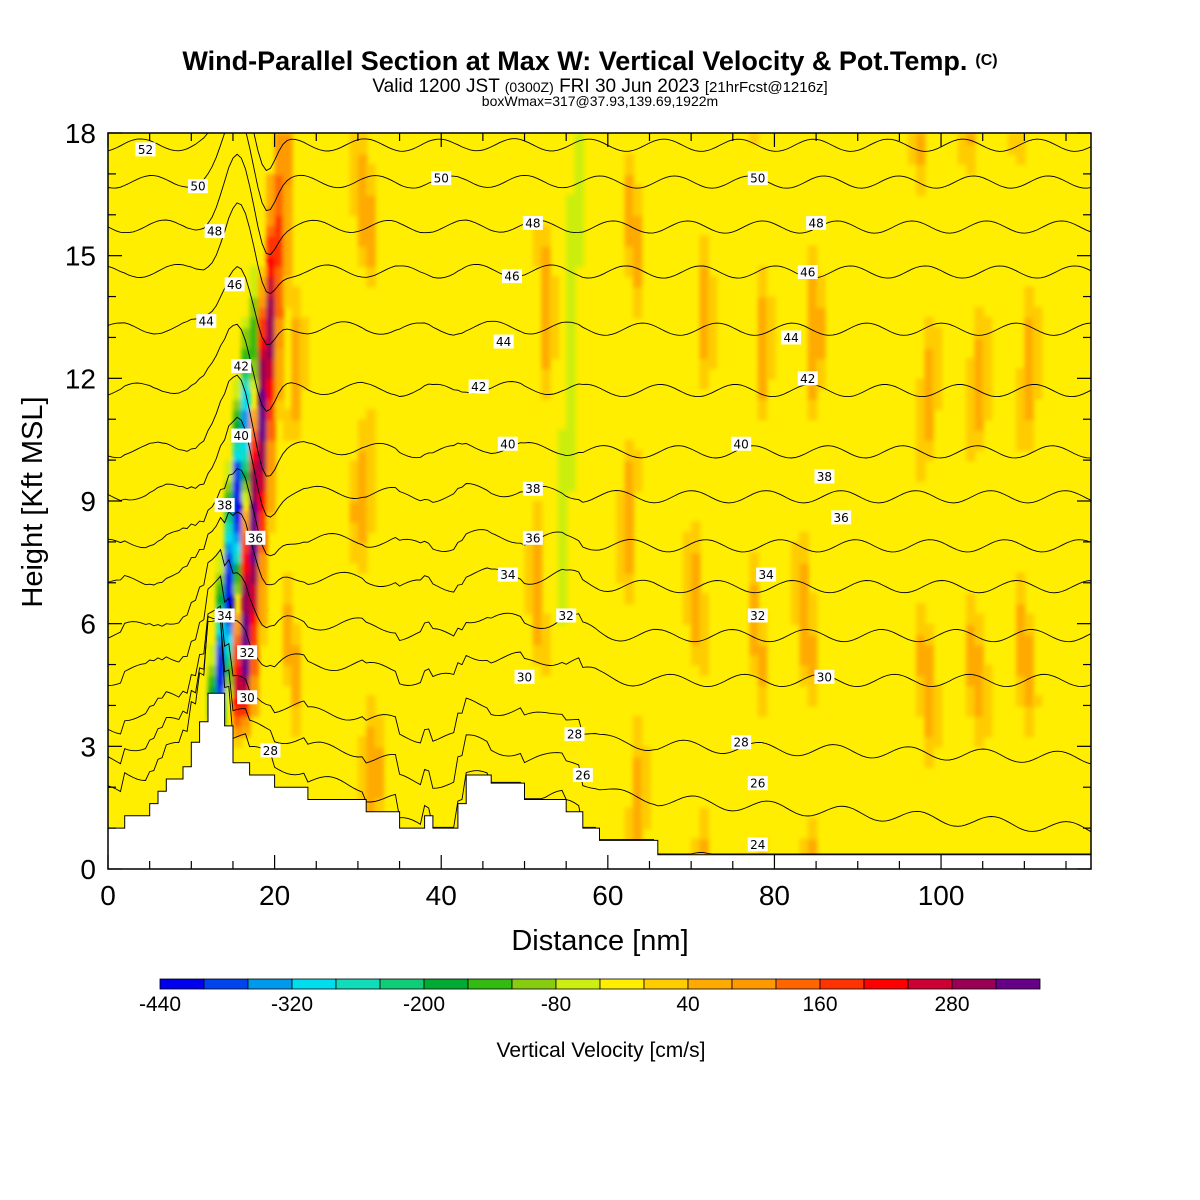 This screenshot has height=1200, width=1200. I want to click on contour-label-text: 50, so click(757, 178).